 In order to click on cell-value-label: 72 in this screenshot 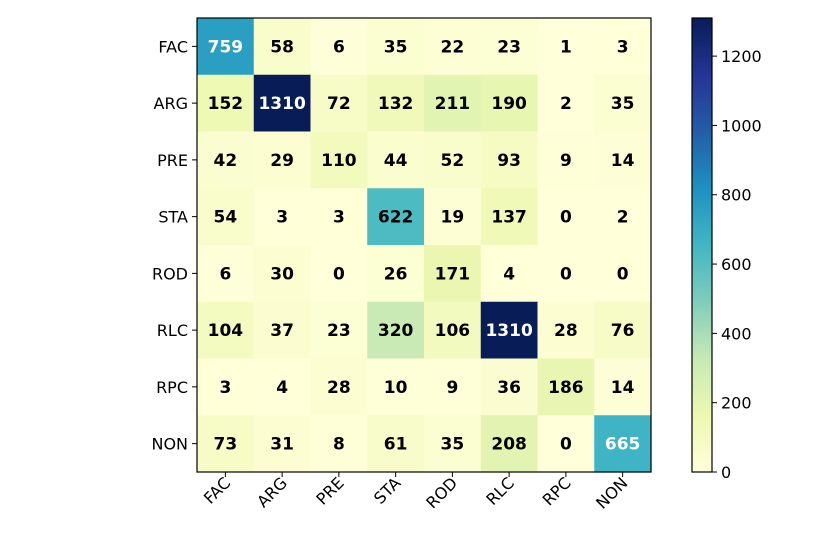, I will do `click(339, 104)`.